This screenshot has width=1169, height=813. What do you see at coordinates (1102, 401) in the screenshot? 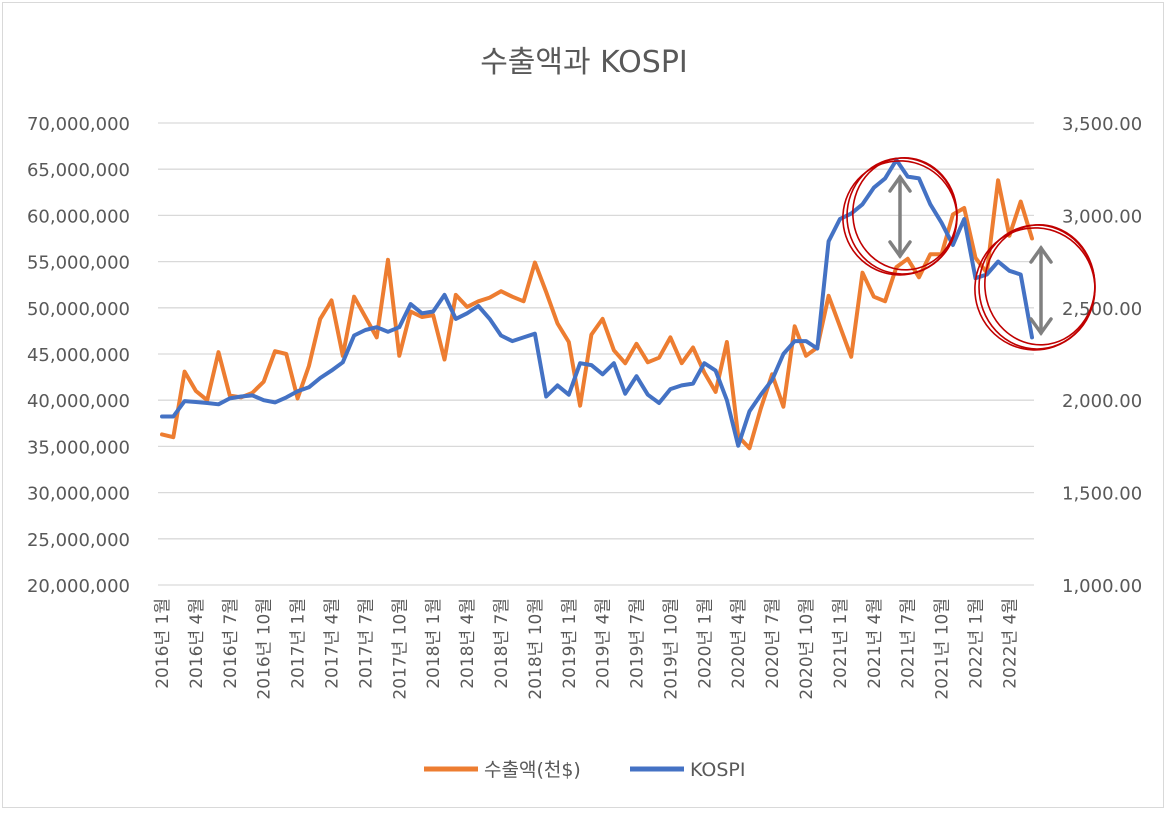
I see `right-axis-tick-label: 2,000.00` at bounding box center [1102, 401].